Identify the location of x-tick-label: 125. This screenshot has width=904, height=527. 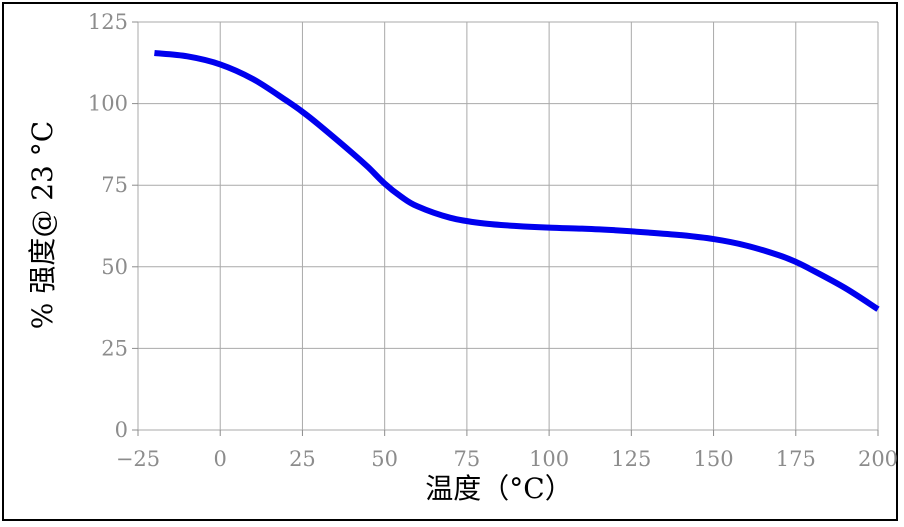
(631, 459).